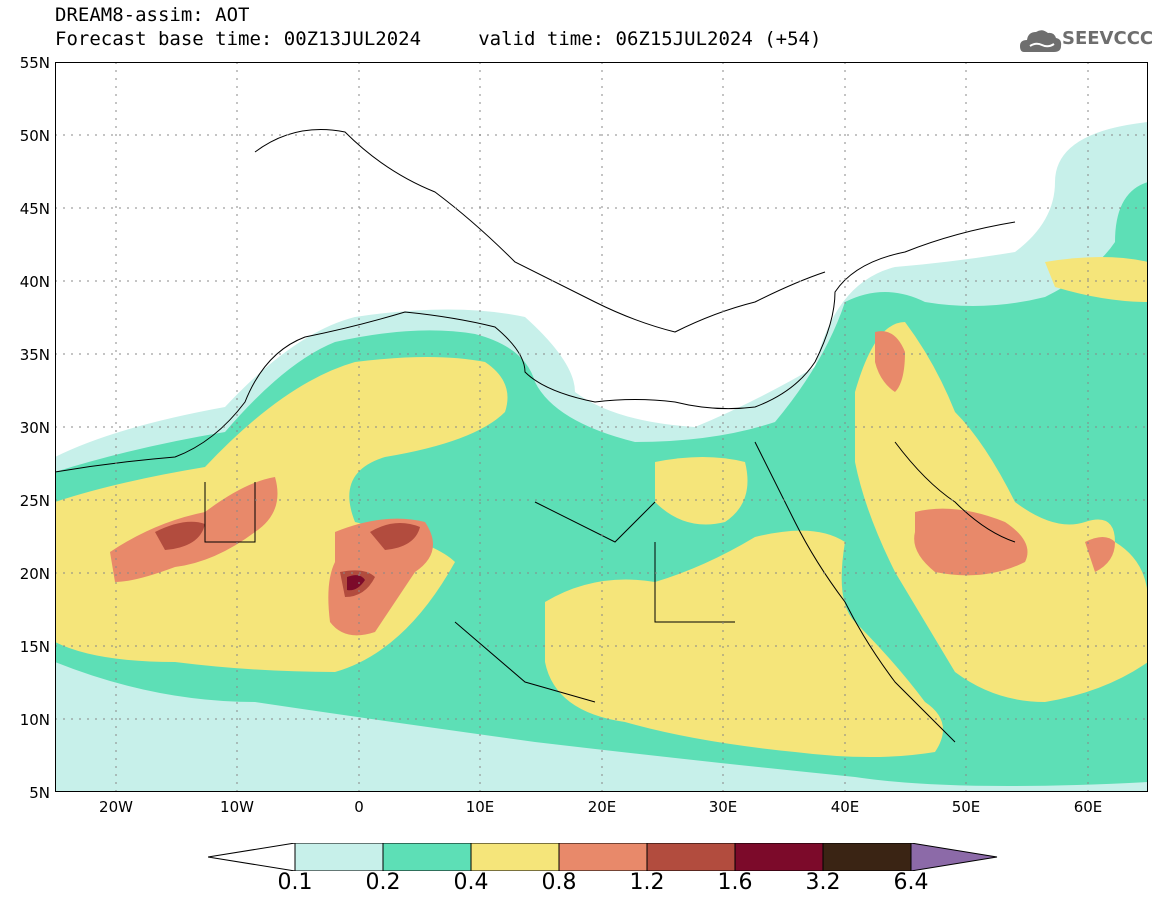  Describe the element at coordinates (356, 583) in the screenshot. I see `aot-contour-1.6` at that location.